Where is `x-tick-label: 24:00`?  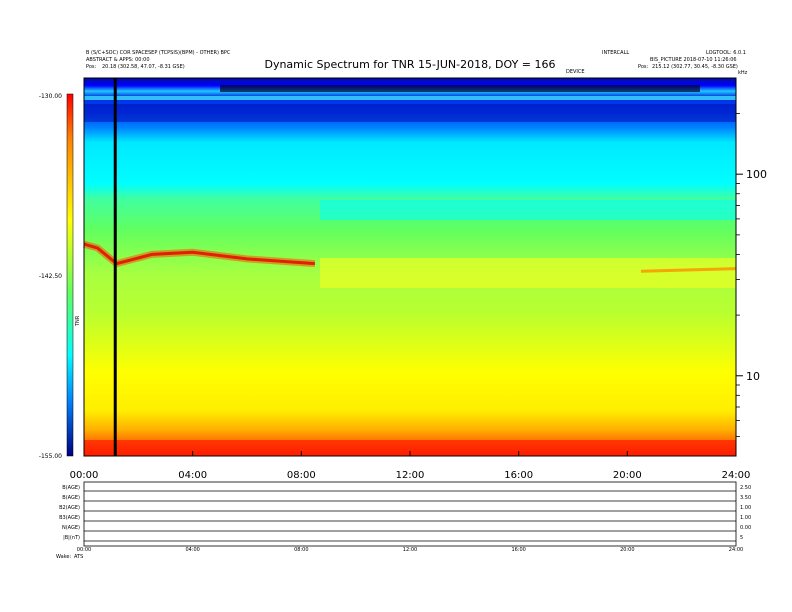 x-tick-label: 24:00 is located at coordinates (736, 475).